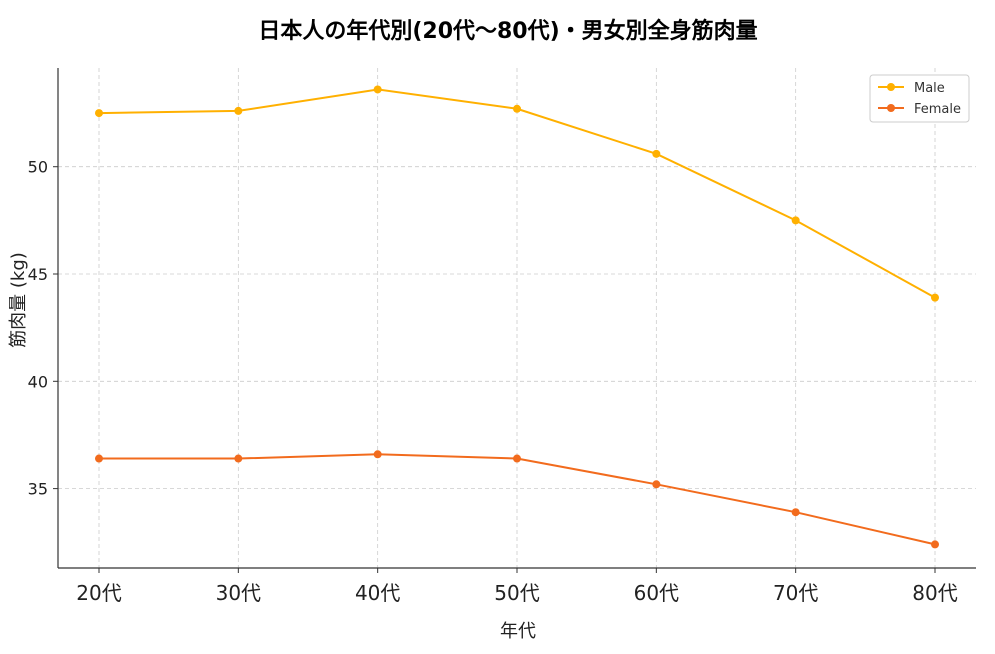 Image resolution: width=995 pixels, height=654 pixels. Describe the element at coordinates (38, 381) in the screenshot. I see `y-tick-label: 40` at that location.